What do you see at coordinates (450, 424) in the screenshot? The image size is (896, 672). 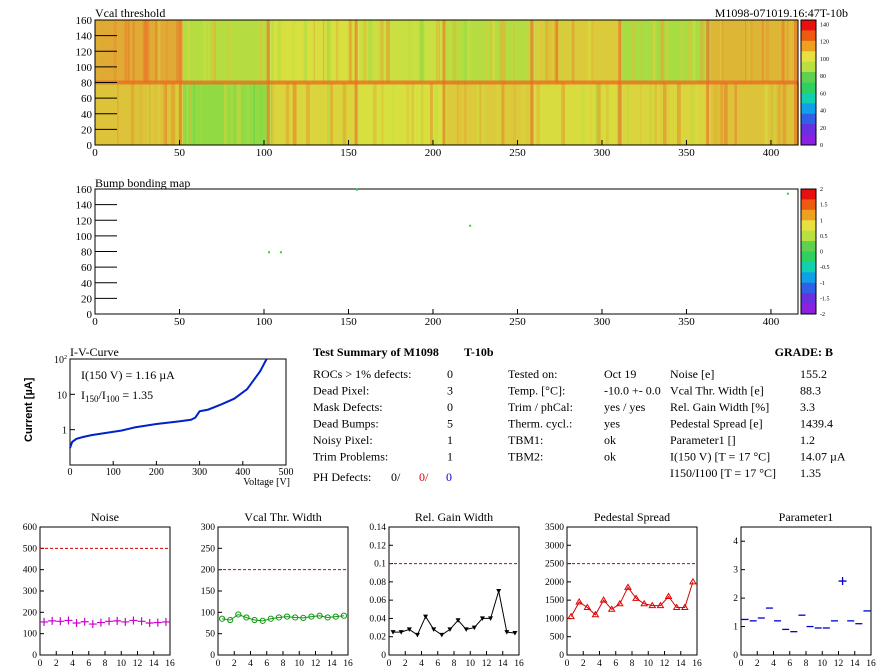 I see `summary-left-value: 5` at bounding box center [450, 424].